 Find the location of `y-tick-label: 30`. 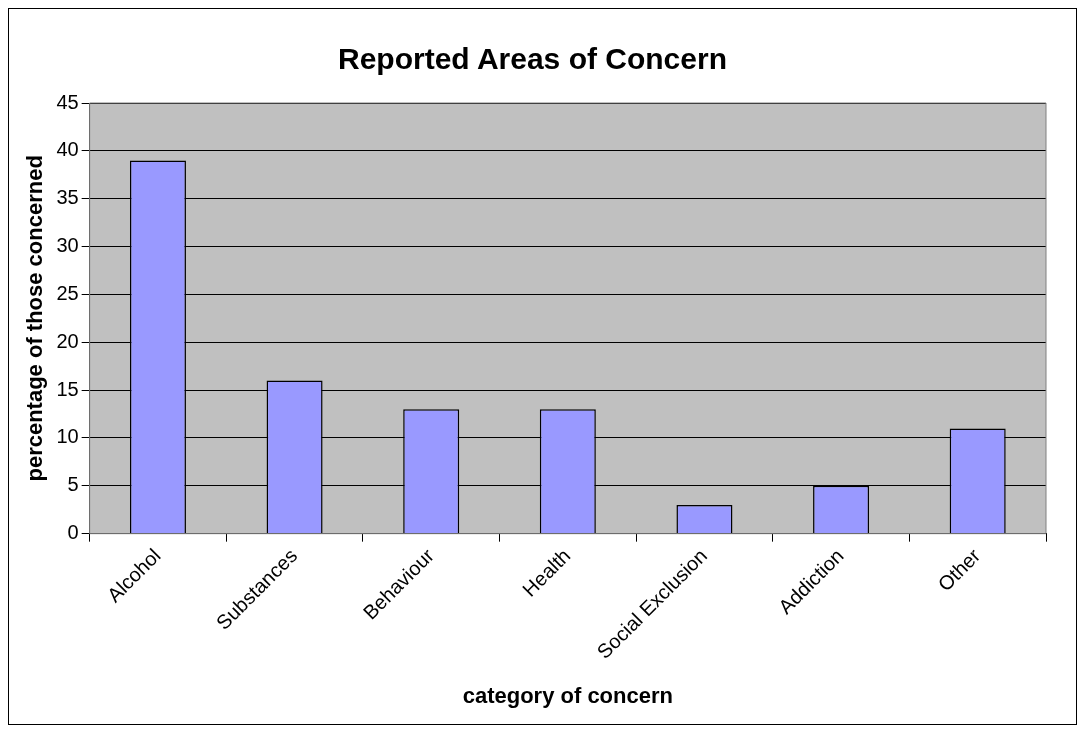

y-tick-label: 30 is located at coordinates (67, 245).